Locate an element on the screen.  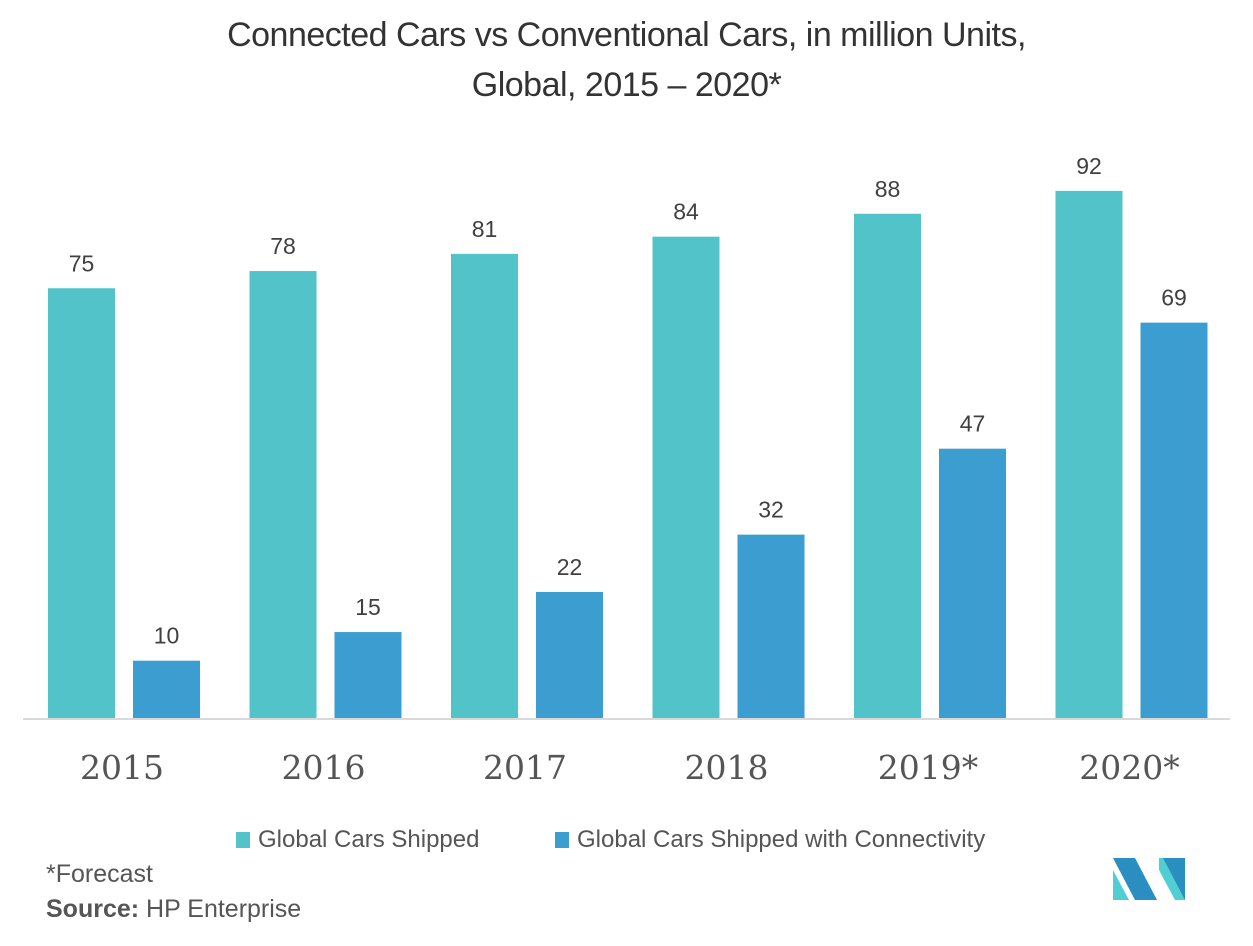
source-line: Source: HP Enterprise is located at coordinates (173, 909).